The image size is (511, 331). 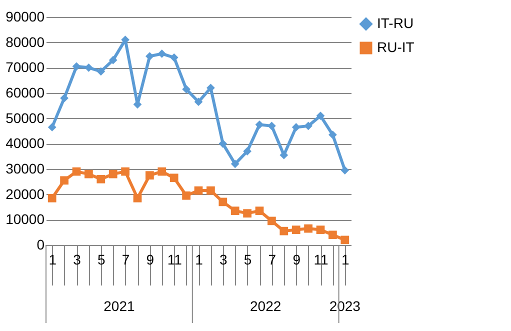 I want to click on legend-label: IT-RU, so click(x=395, y=23).